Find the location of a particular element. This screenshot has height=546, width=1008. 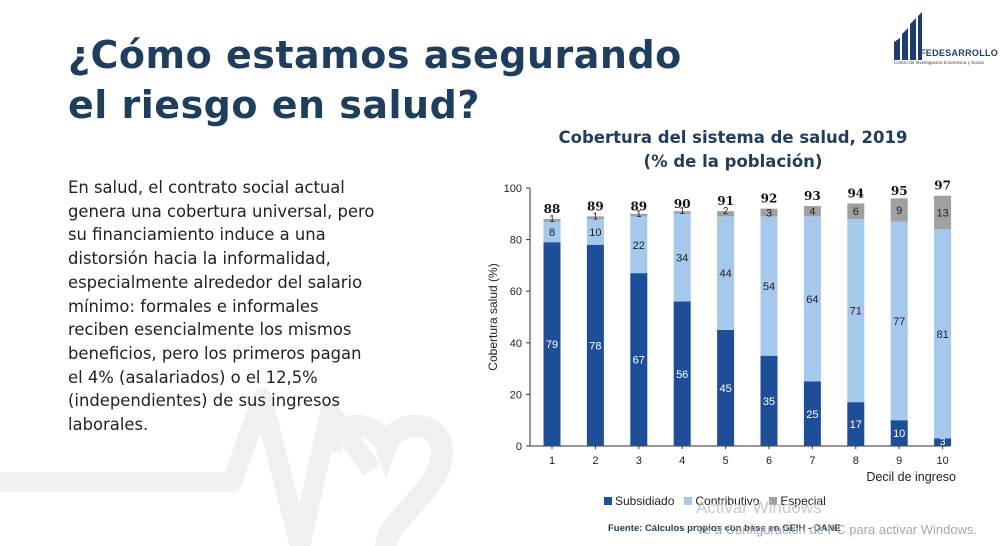

total-label: 93 is located at coordinates (812, 196).